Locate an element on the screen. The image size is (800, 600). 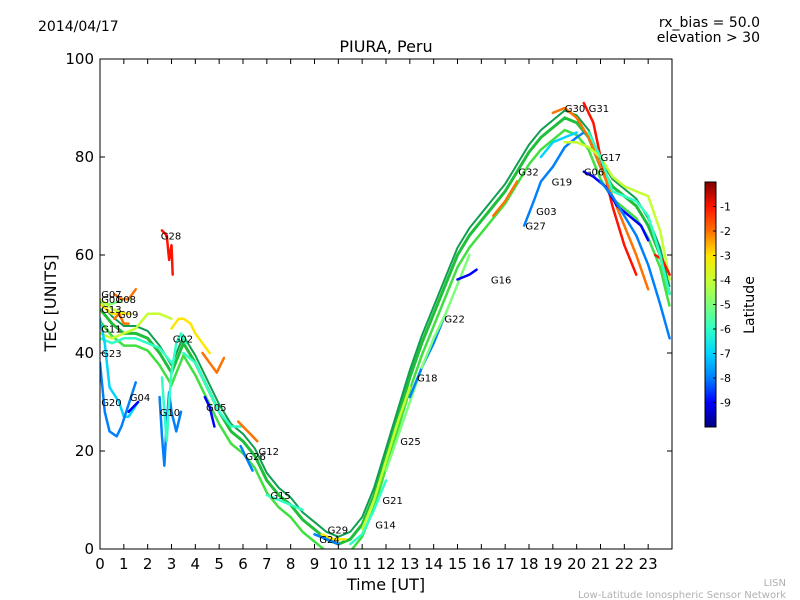
series-label-g20: G20 is located at coordinates (111, 403).